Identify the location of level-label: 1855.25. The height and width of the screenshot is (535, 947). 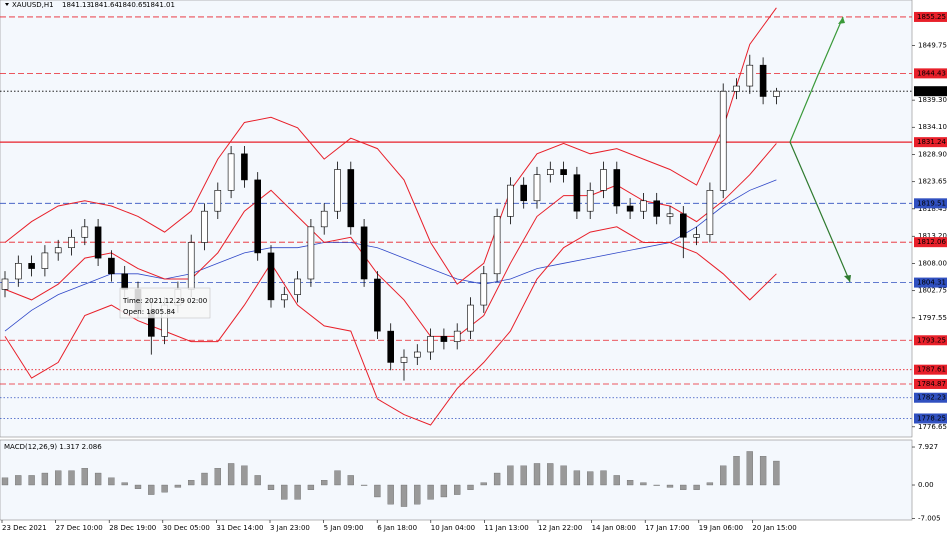
(931, 17).